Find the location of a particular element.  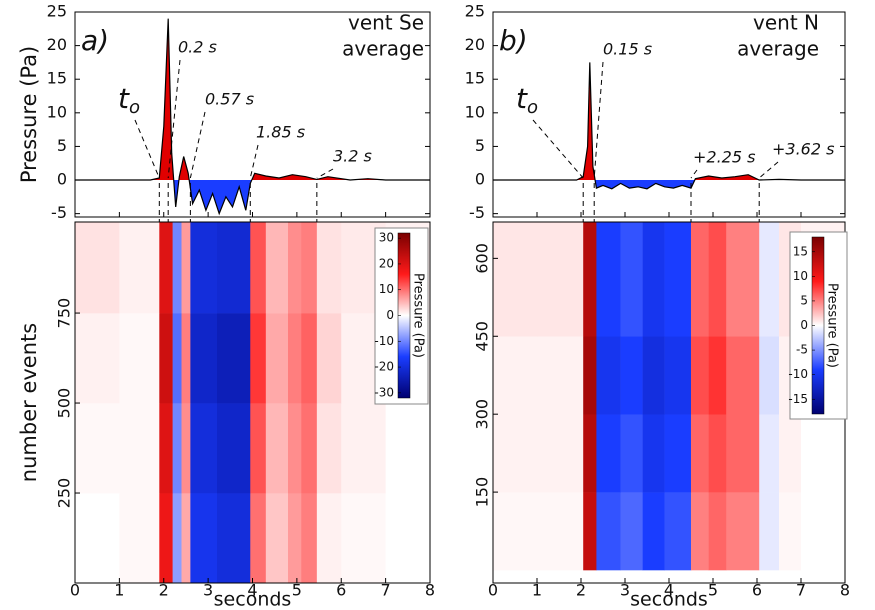

y-tick-label: 500 is located at coordinates (64, 403).